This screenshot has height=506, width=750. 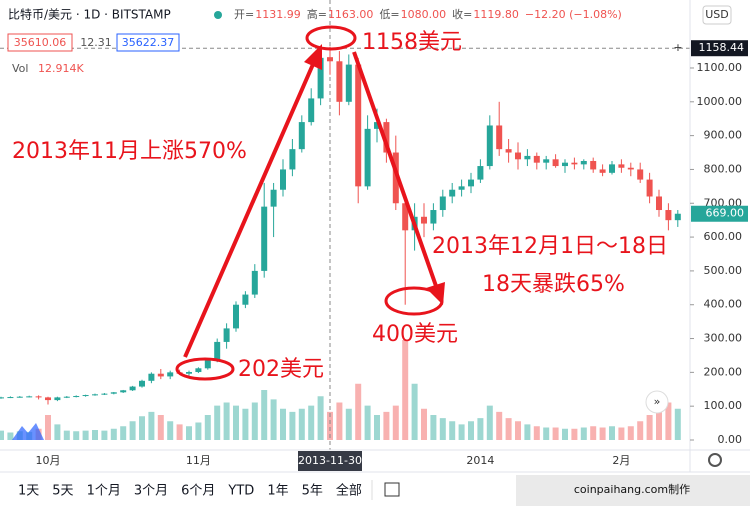 I want to click on watermark: coinpaihang.com制作, so click(x=632, y=489).